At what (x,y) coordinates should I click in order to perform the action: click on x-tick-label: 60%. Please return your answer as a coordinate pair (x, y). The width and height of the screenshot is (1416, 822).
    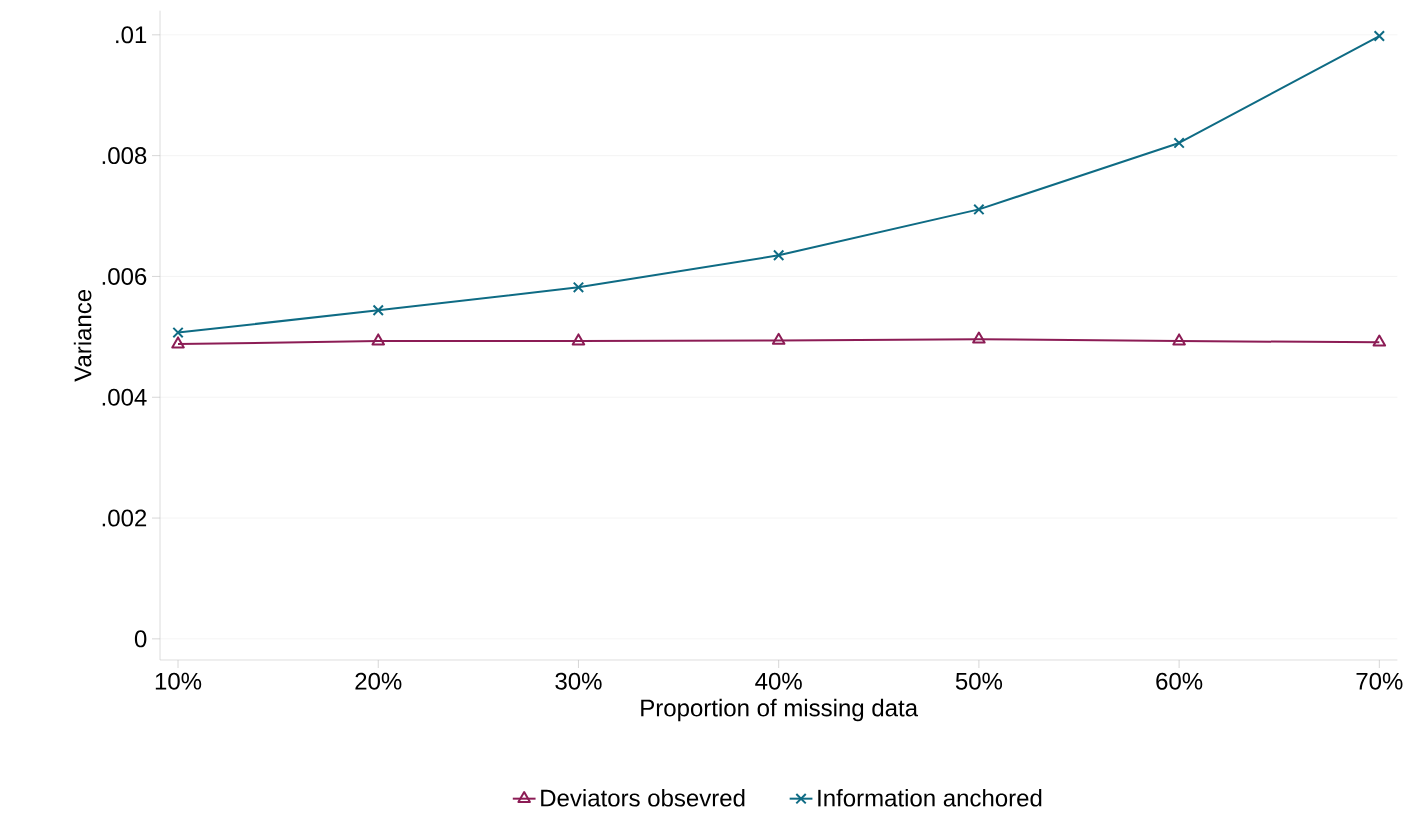
    Looking at the image, I should click on (1179, 681).